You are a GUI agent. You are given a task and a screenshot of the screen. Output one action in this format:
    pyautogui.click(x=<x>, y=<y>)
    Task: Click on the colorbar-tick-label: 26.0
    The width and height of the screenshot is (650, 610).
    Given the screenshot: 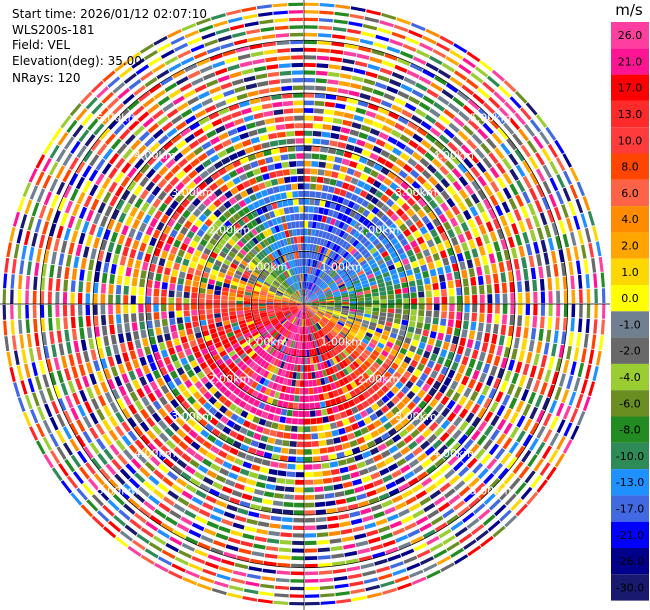 What is the action you would take?
    pyautogui.click(x=630, y=35)
    